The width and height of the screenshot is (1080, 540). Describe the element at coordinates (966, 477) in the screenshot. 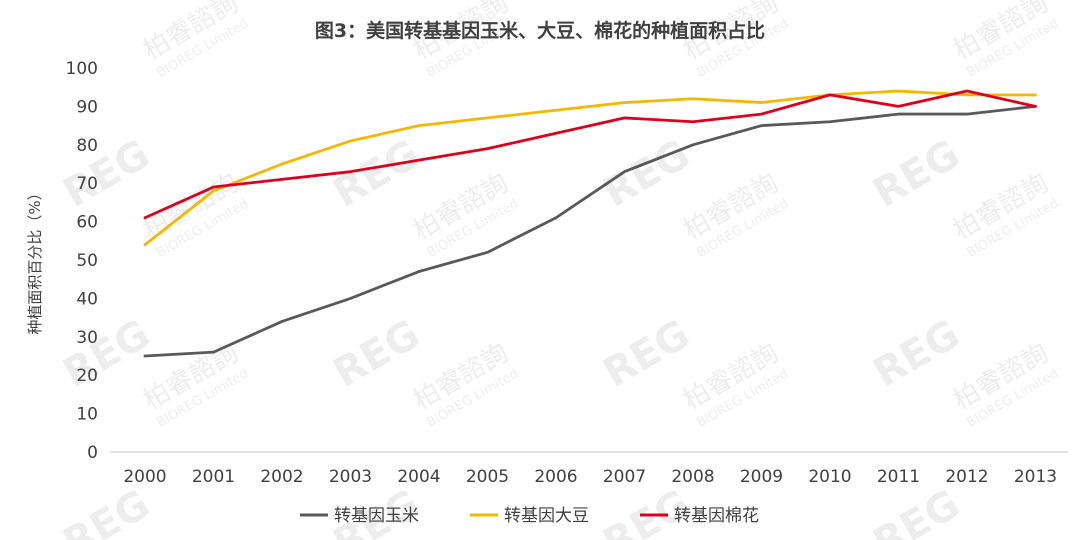

I see `x-tick-label: 2012` at that location.